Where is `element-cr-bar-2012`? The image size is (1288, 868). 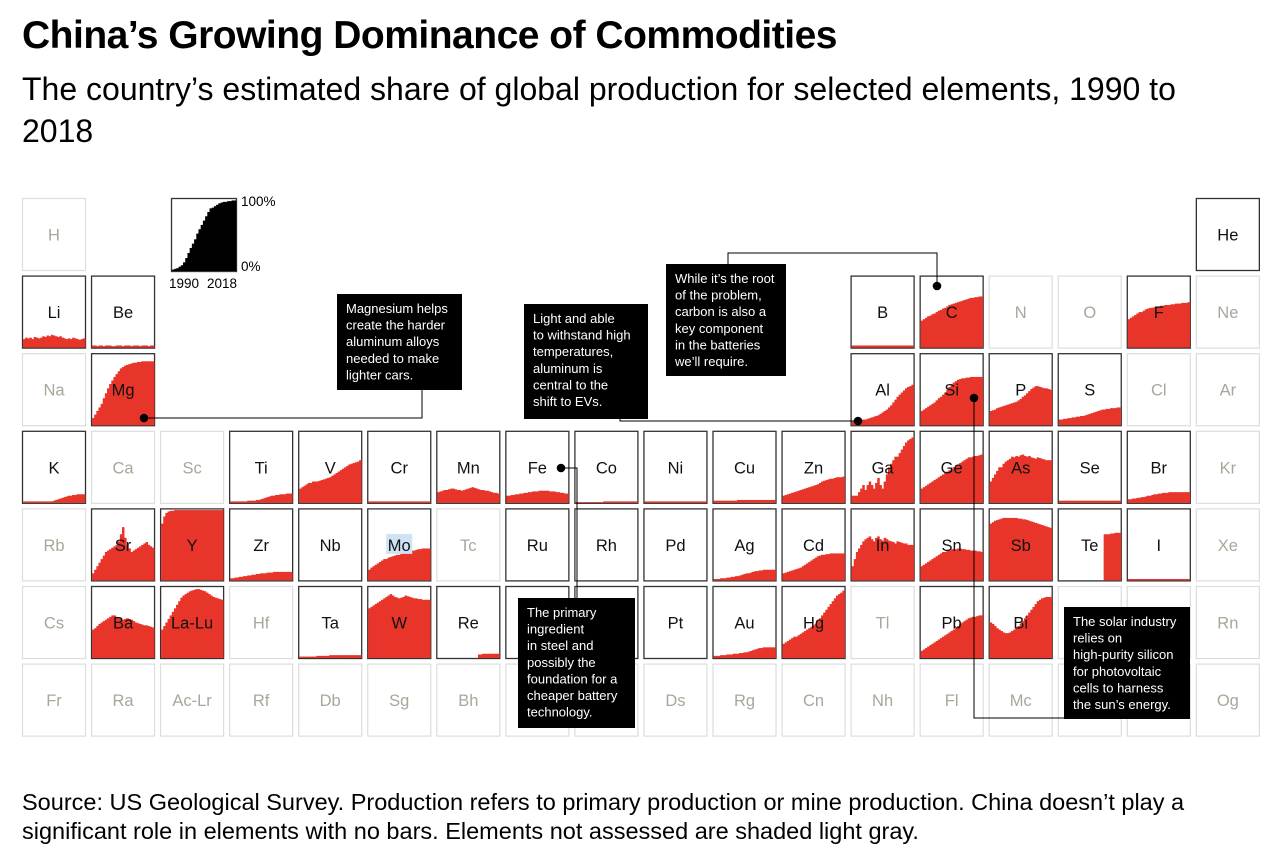 element-cr-bar-2012 is located at coordinates (416, 502).